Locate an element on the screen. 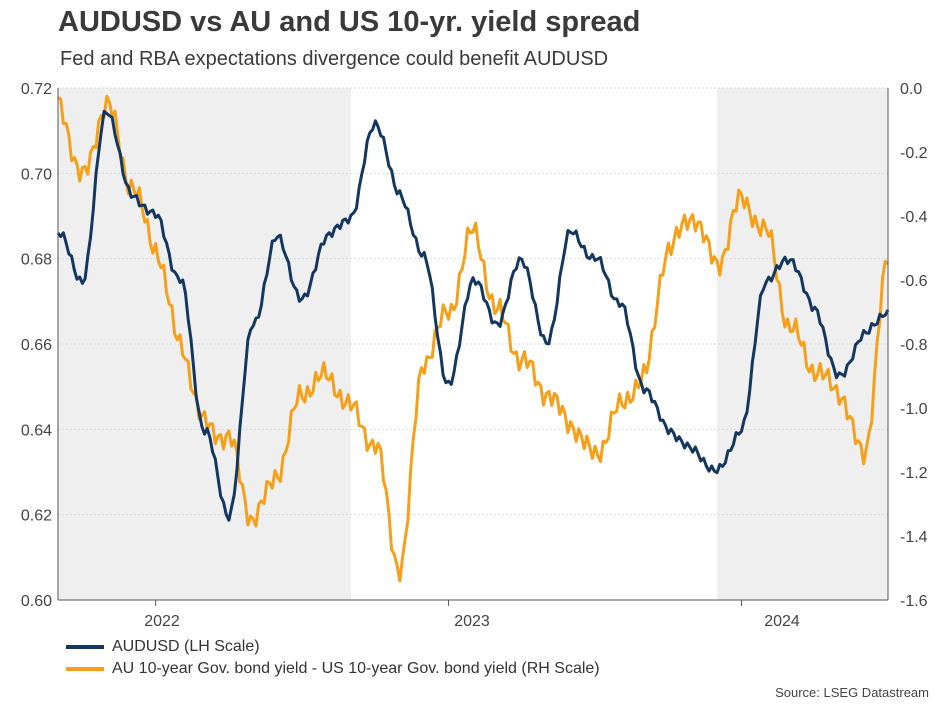 This screenshot has width=941, height=706. left-tick-label: 0.70 is located at coordinates (36, 174).